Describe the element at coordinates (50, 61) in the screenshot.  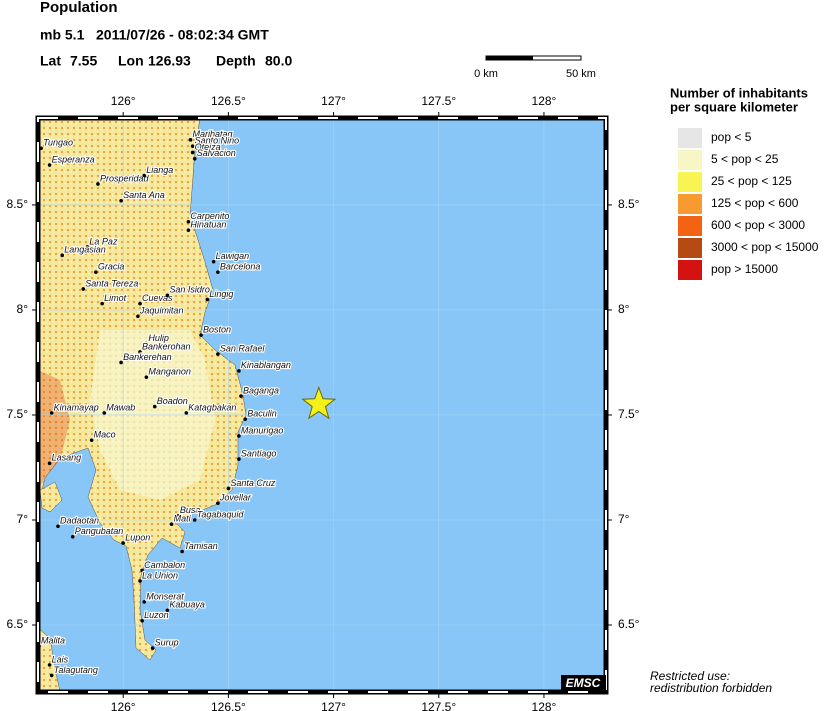
I see `lat-label: Lat` at that location.